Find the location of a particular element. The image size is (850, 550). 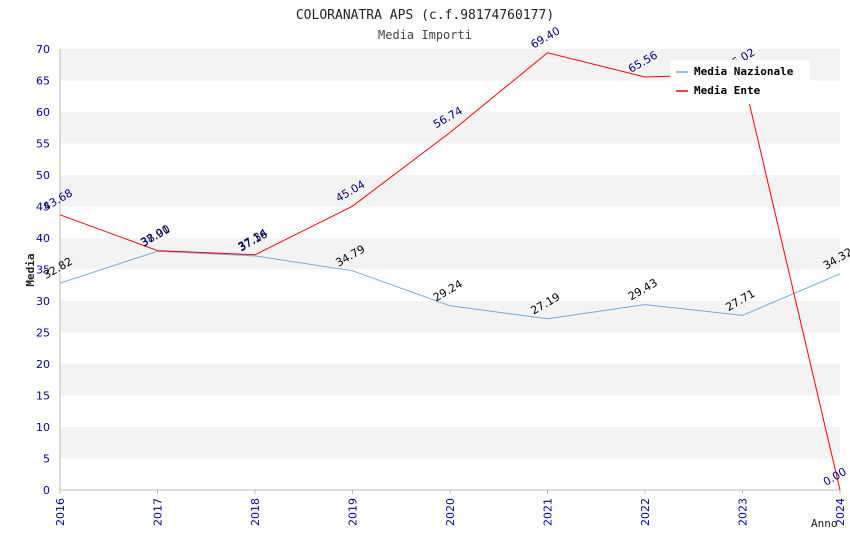

y-tick-label: 5 is located at coordinates (46, 459).